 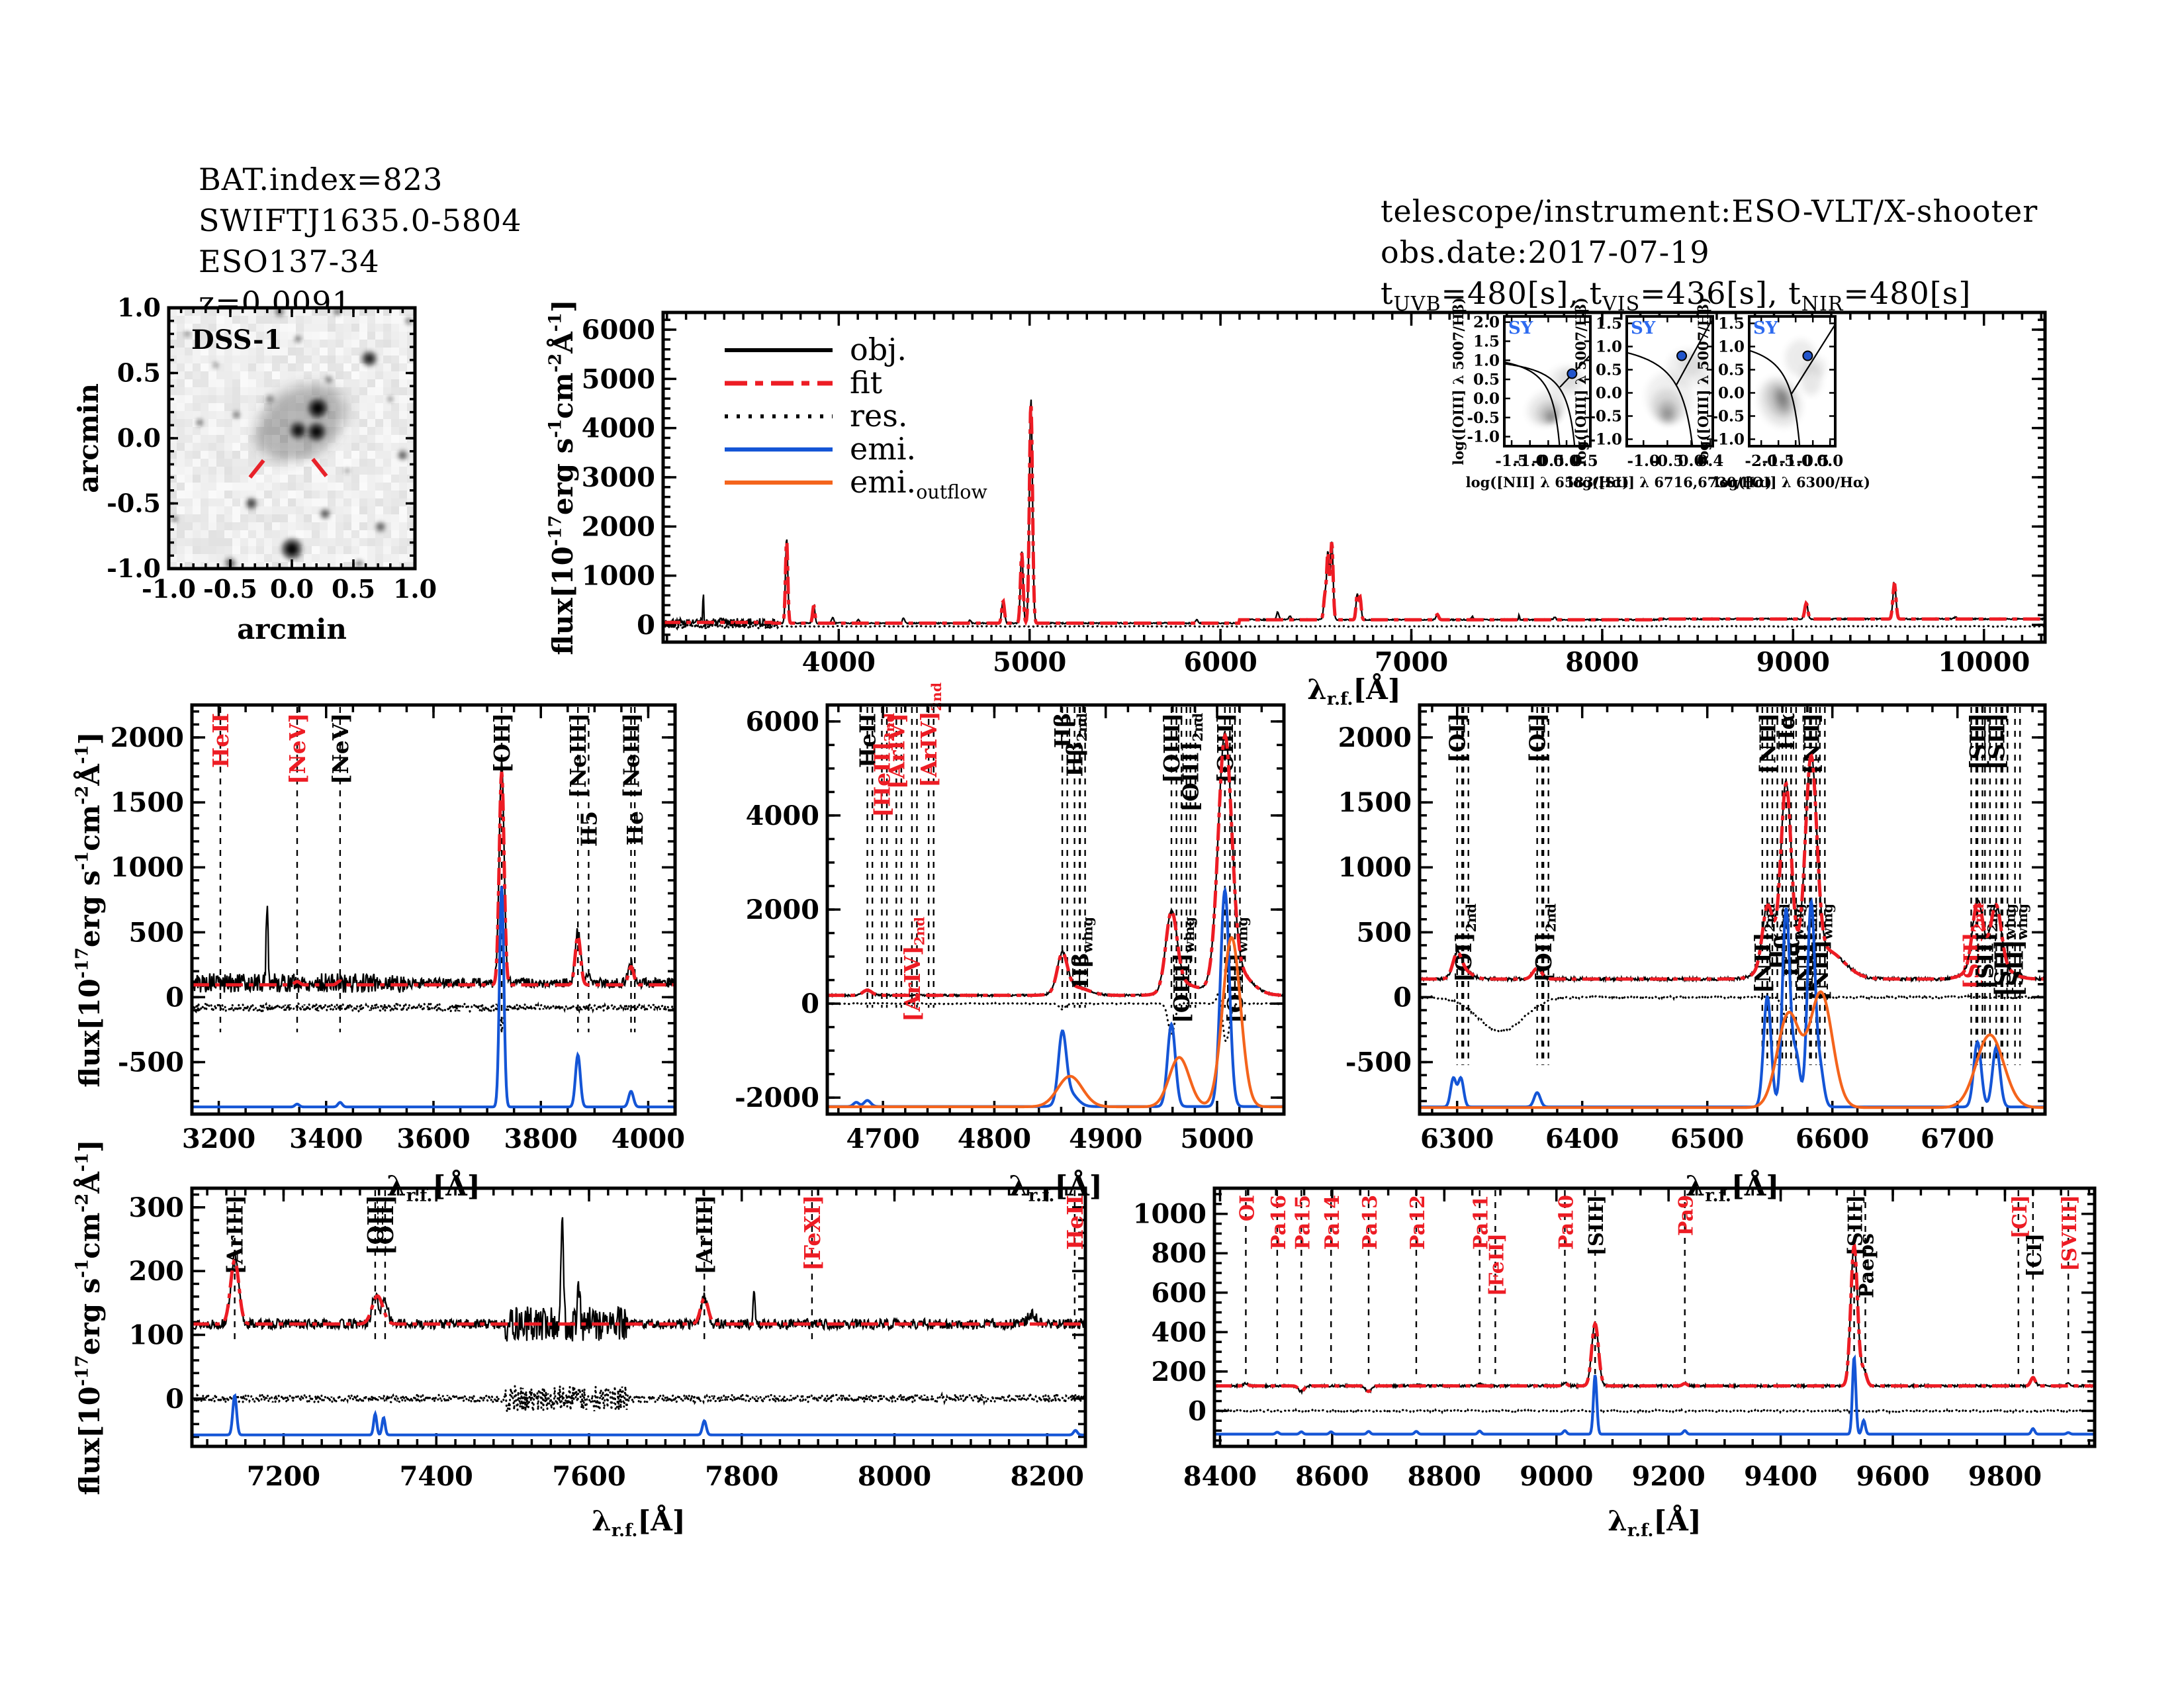 What do you see at coordinates (1538, 738) in the screenshot?
I see `marker-label: [OI]` at bounding box center [1538, 738].